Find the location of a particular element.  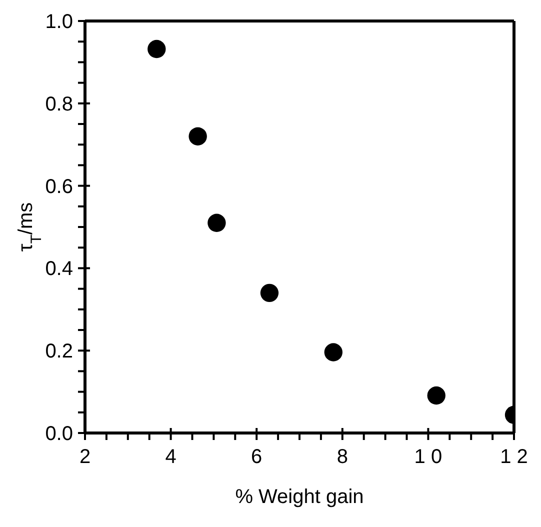

y-tick-label: 0.6 is located at coordinates (59, 187).